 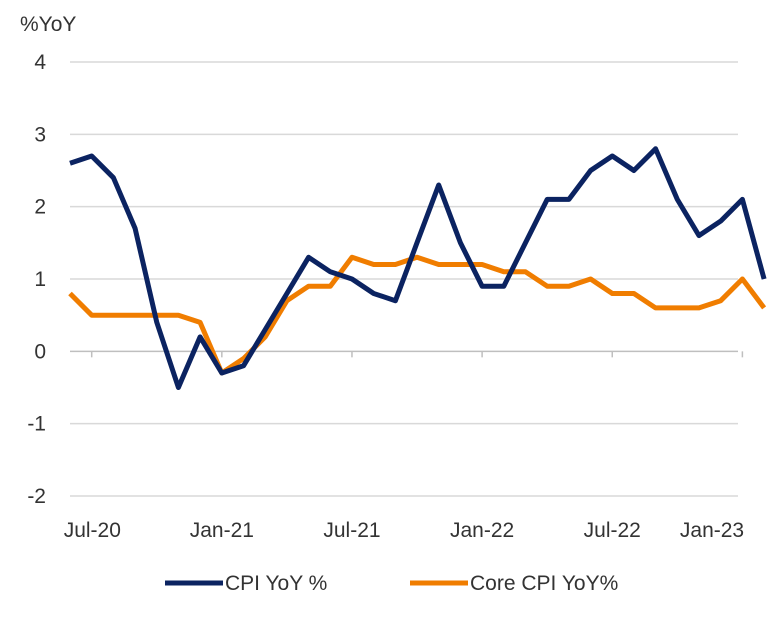 What do you see at coordinates (36, 496) in the screenshot?
I see `y-tick-label: -2` at bounding box center [36, 496].